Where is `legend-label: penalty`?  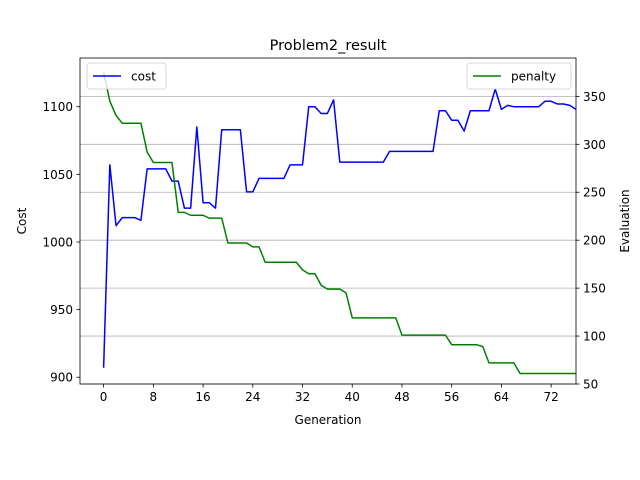
legend-label: penalty is located at coordinates (533, 77).